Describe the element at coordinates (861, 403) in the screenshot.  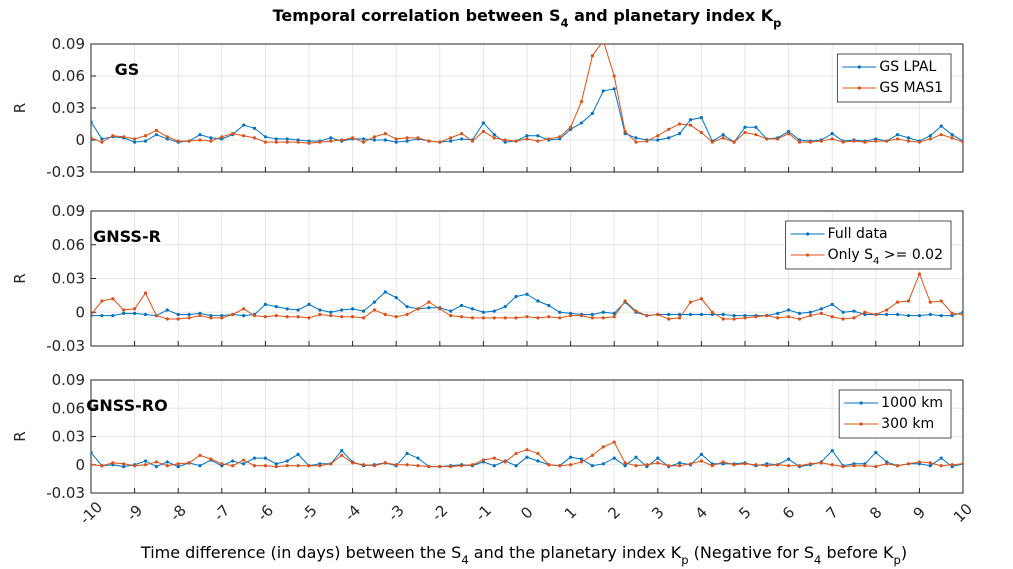
I see `legend-marker` at that location.